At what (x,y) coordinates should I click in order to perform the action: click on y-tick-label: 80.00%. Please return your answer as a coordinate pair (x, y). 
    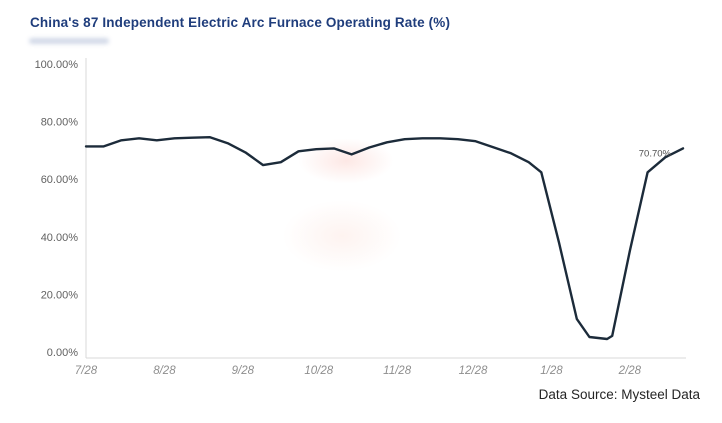
    Looking at the image, I should click on (60, 123).